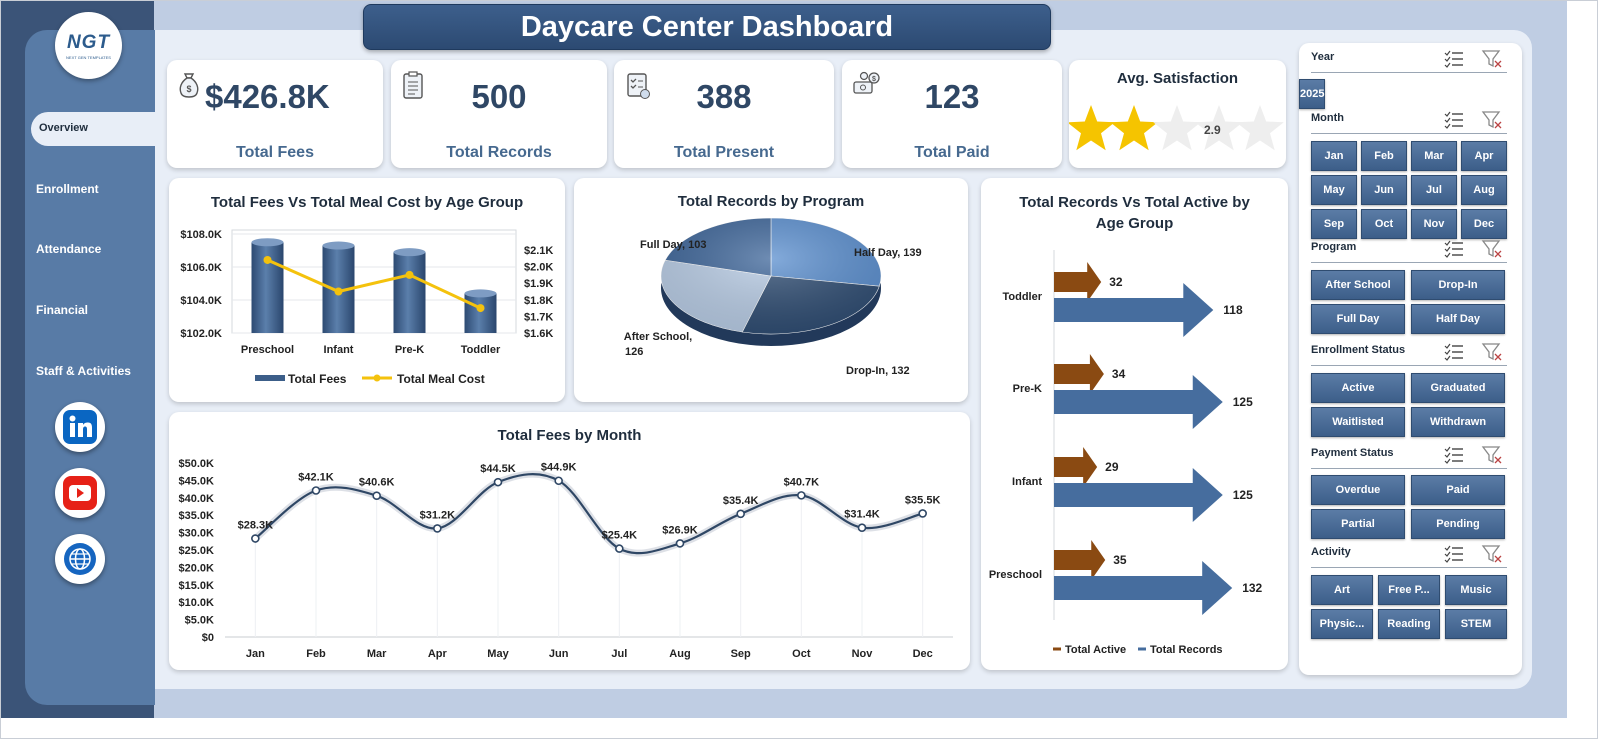 The height and width of the screenshot is (741, 1600). What do you see at coordinates (1358, 490) in the screenshot?
I see `filter-option-payment-status: Overdue` at bounding box center [1358, 490].